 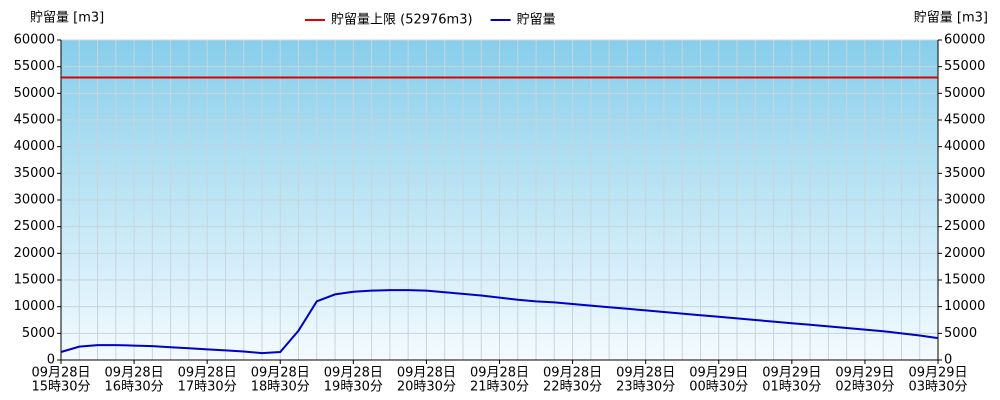 What do you see at coordinates (38, 333) in the screenshot?
I see `y-tick-label: 5000` at bounding box center [38, 333].